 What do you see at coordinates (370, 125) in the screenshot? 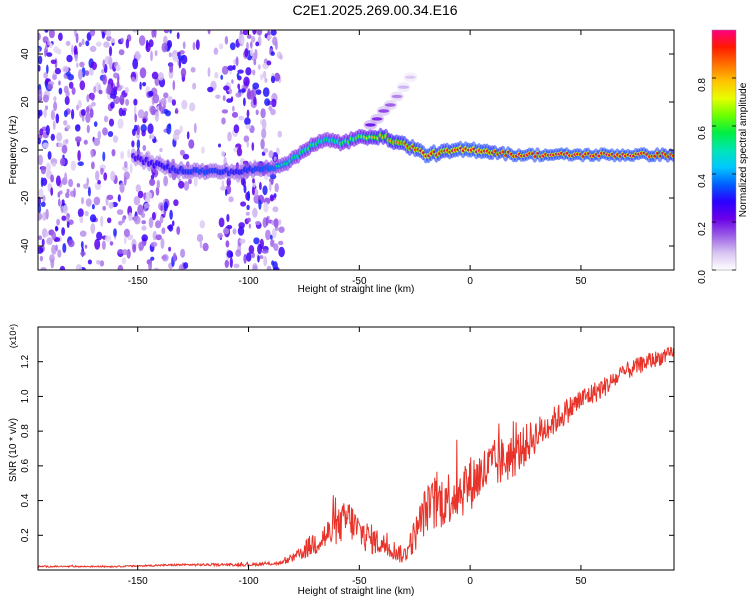
I see `signal-body` at bounding box center [370, 125].